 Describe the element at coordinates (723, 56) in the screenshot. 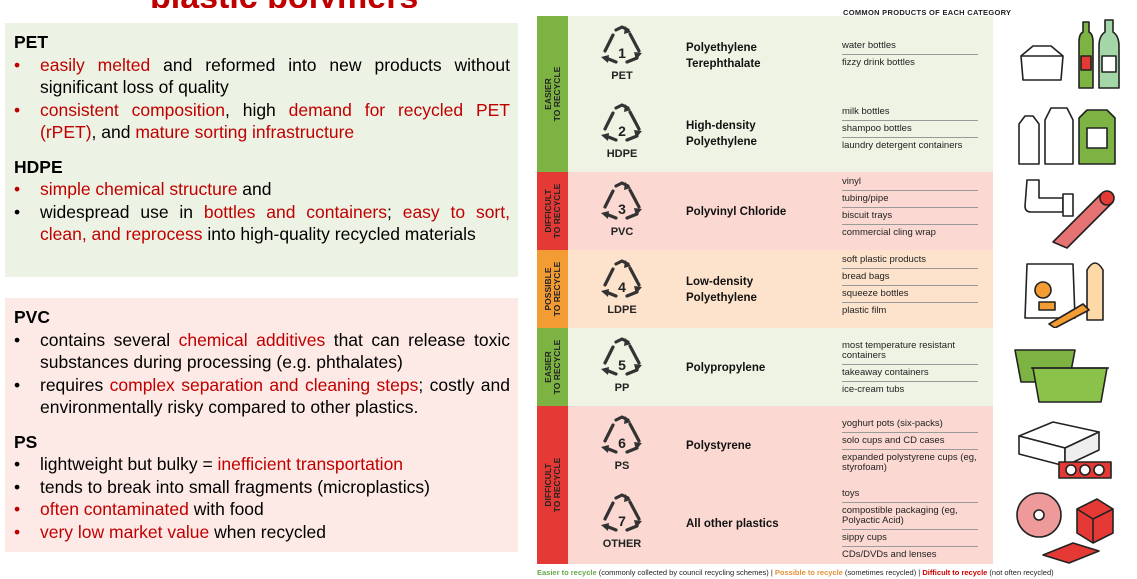

I see `polymer-name: Polyethylene Terephthalate` at that location.